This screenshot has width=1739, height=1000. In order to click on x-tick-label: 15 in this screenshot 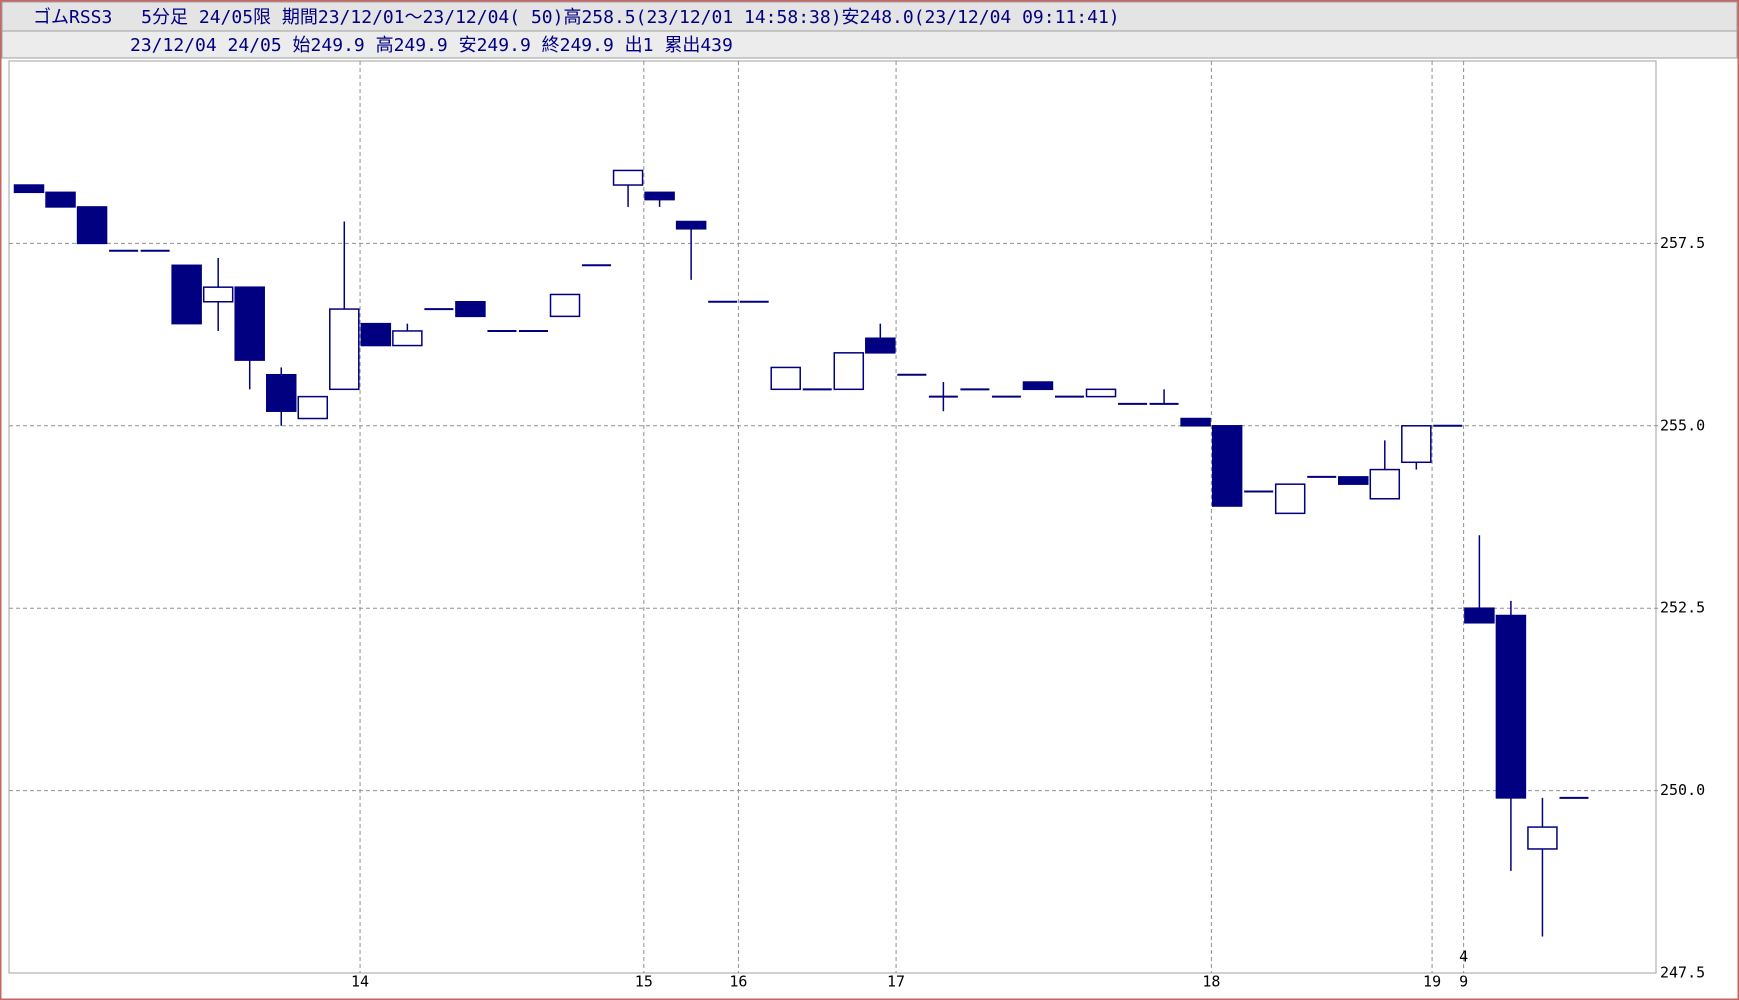, I will do `click(644, 982)`.